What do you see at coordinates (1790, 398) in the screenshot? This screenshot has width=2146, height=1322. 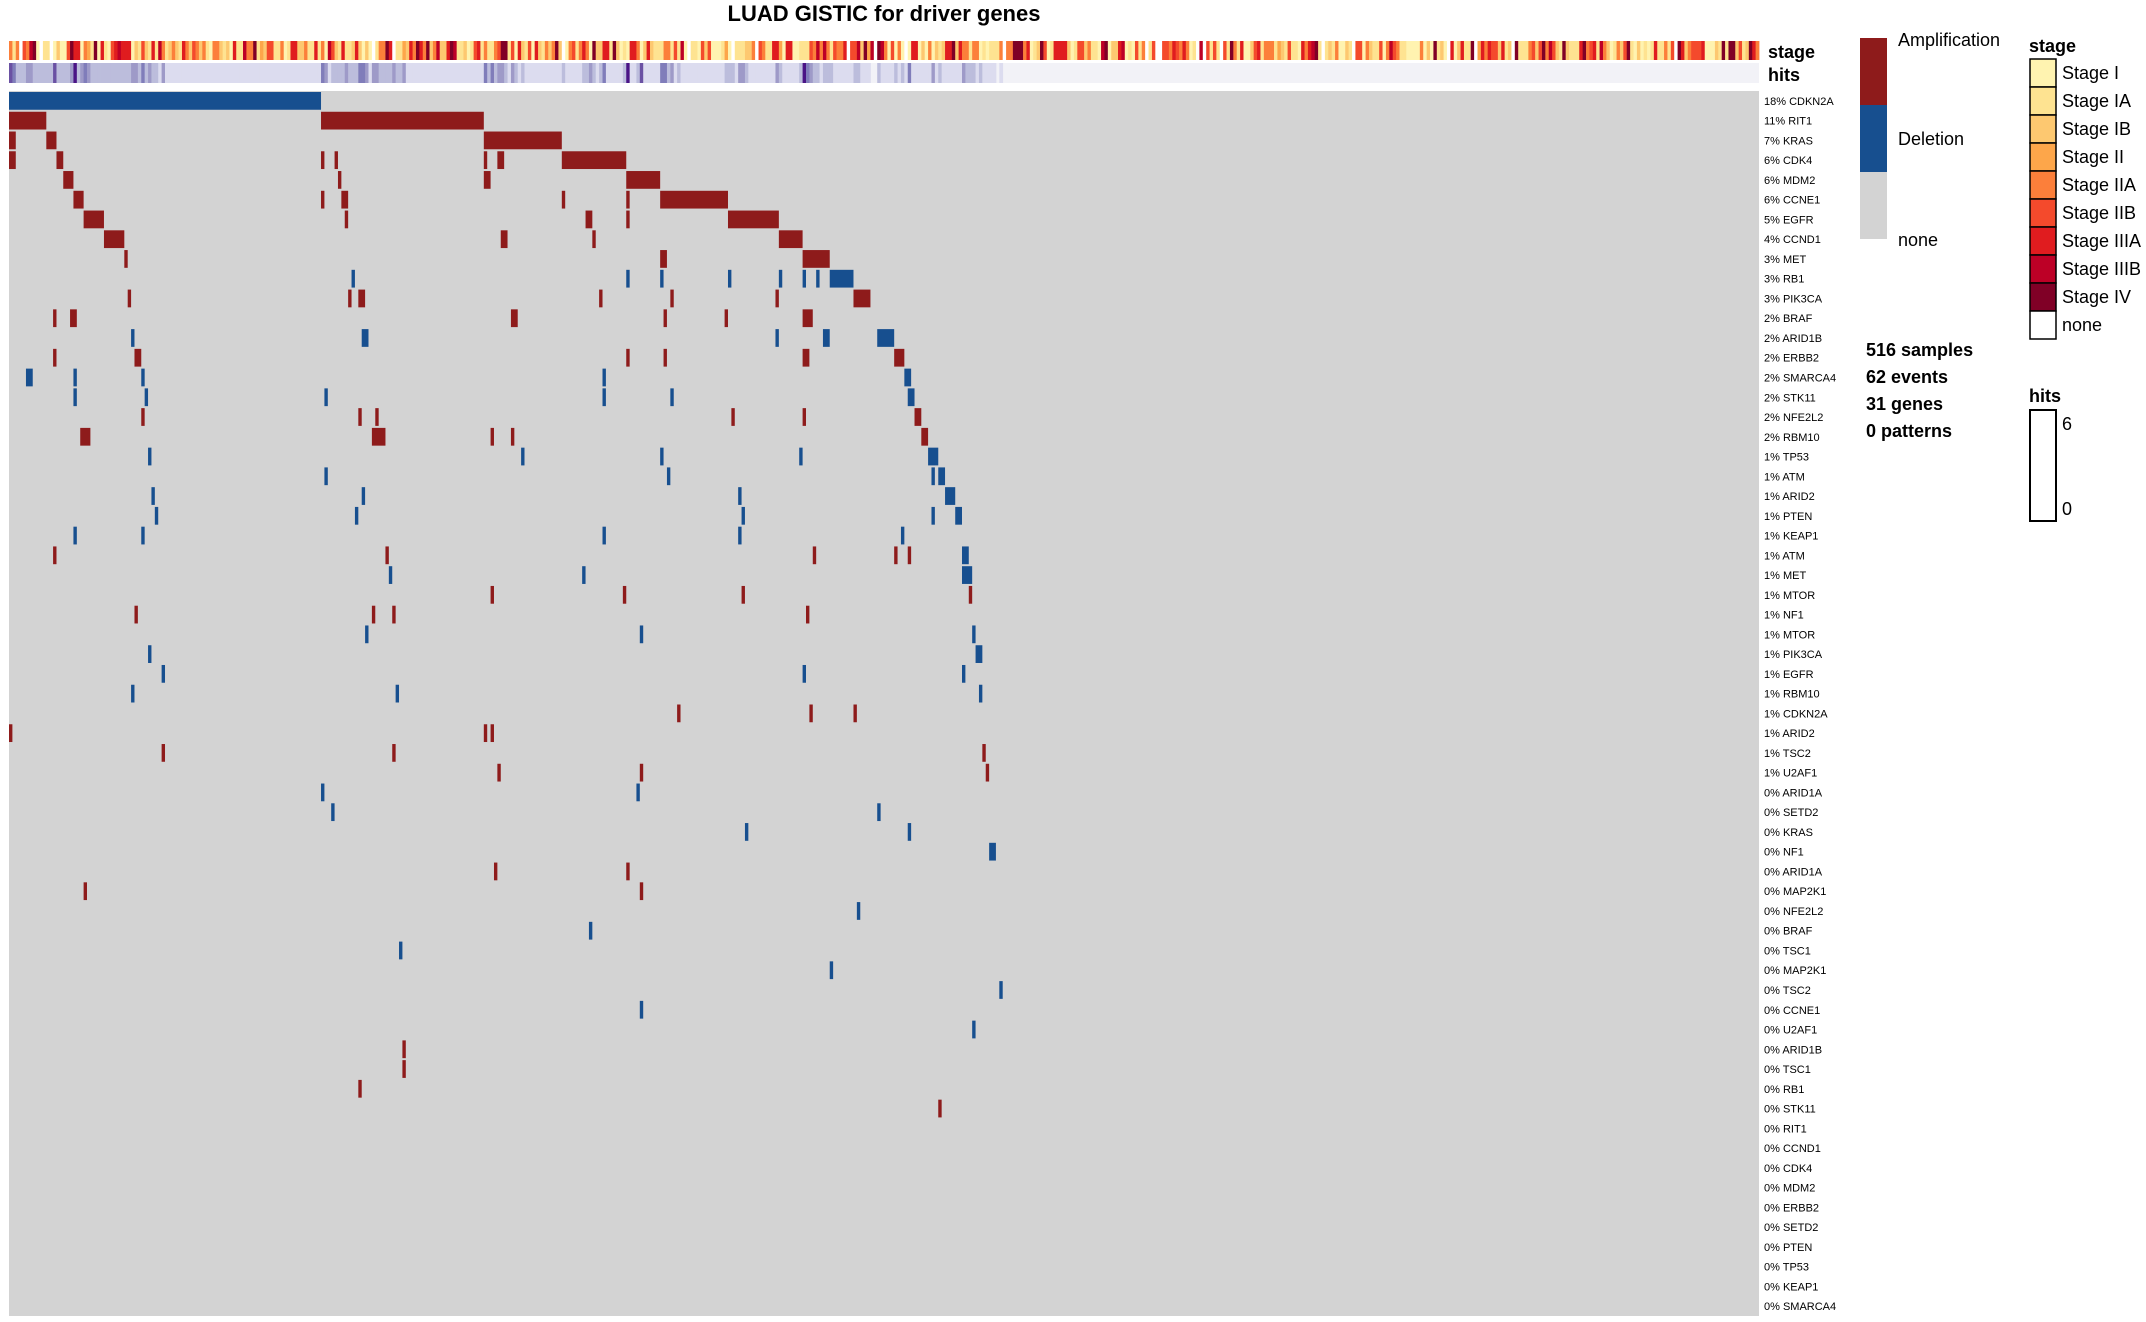 I see `row-label: 2% STK11` at bounding box center [1790, 398].